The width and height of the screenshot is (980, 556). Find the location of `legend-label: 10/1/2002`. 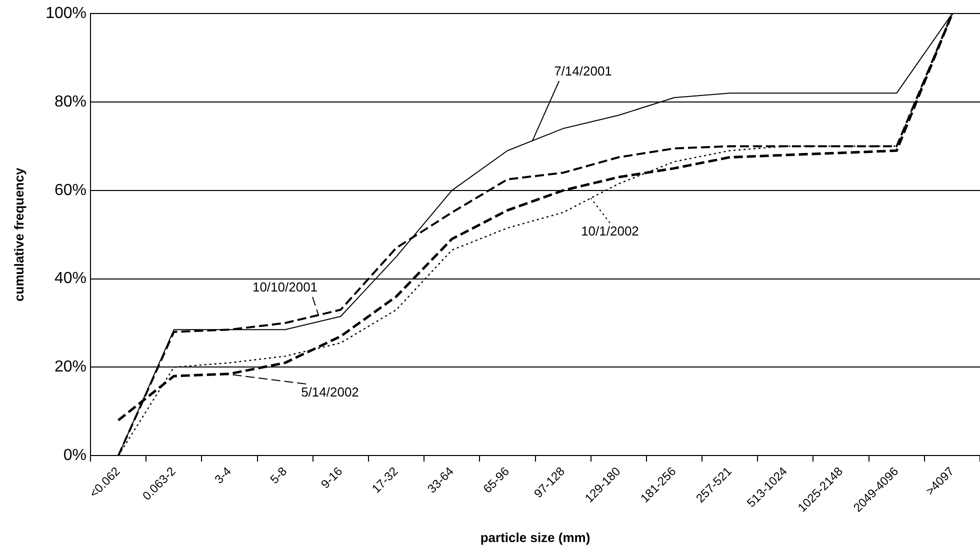

legend-label: 10/1/2002 is located at coordinates (610, 231).